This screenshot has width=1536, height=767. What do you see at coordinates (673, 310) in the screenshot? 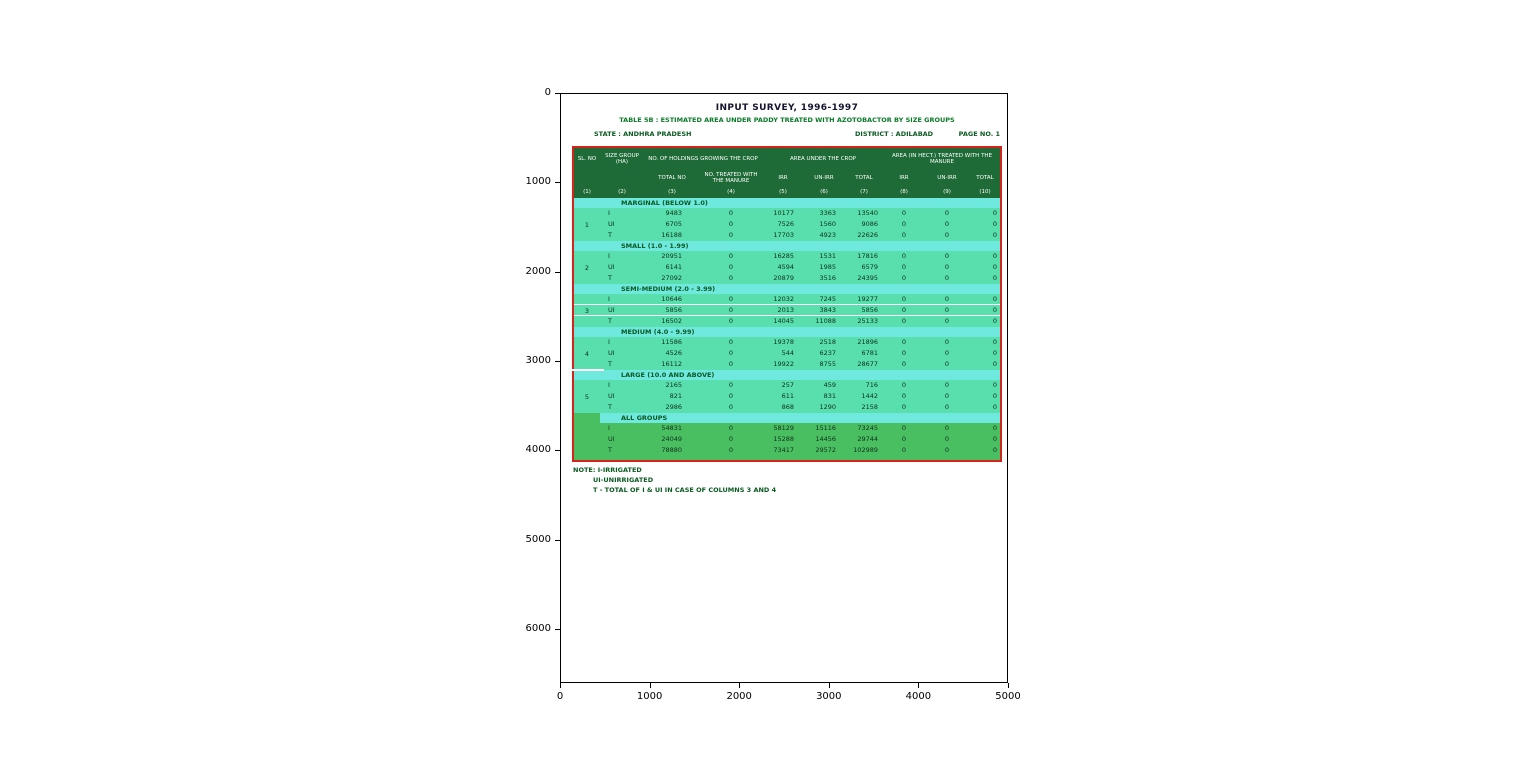
I see `table-cell: 5856` at bounding box center [673, 310].